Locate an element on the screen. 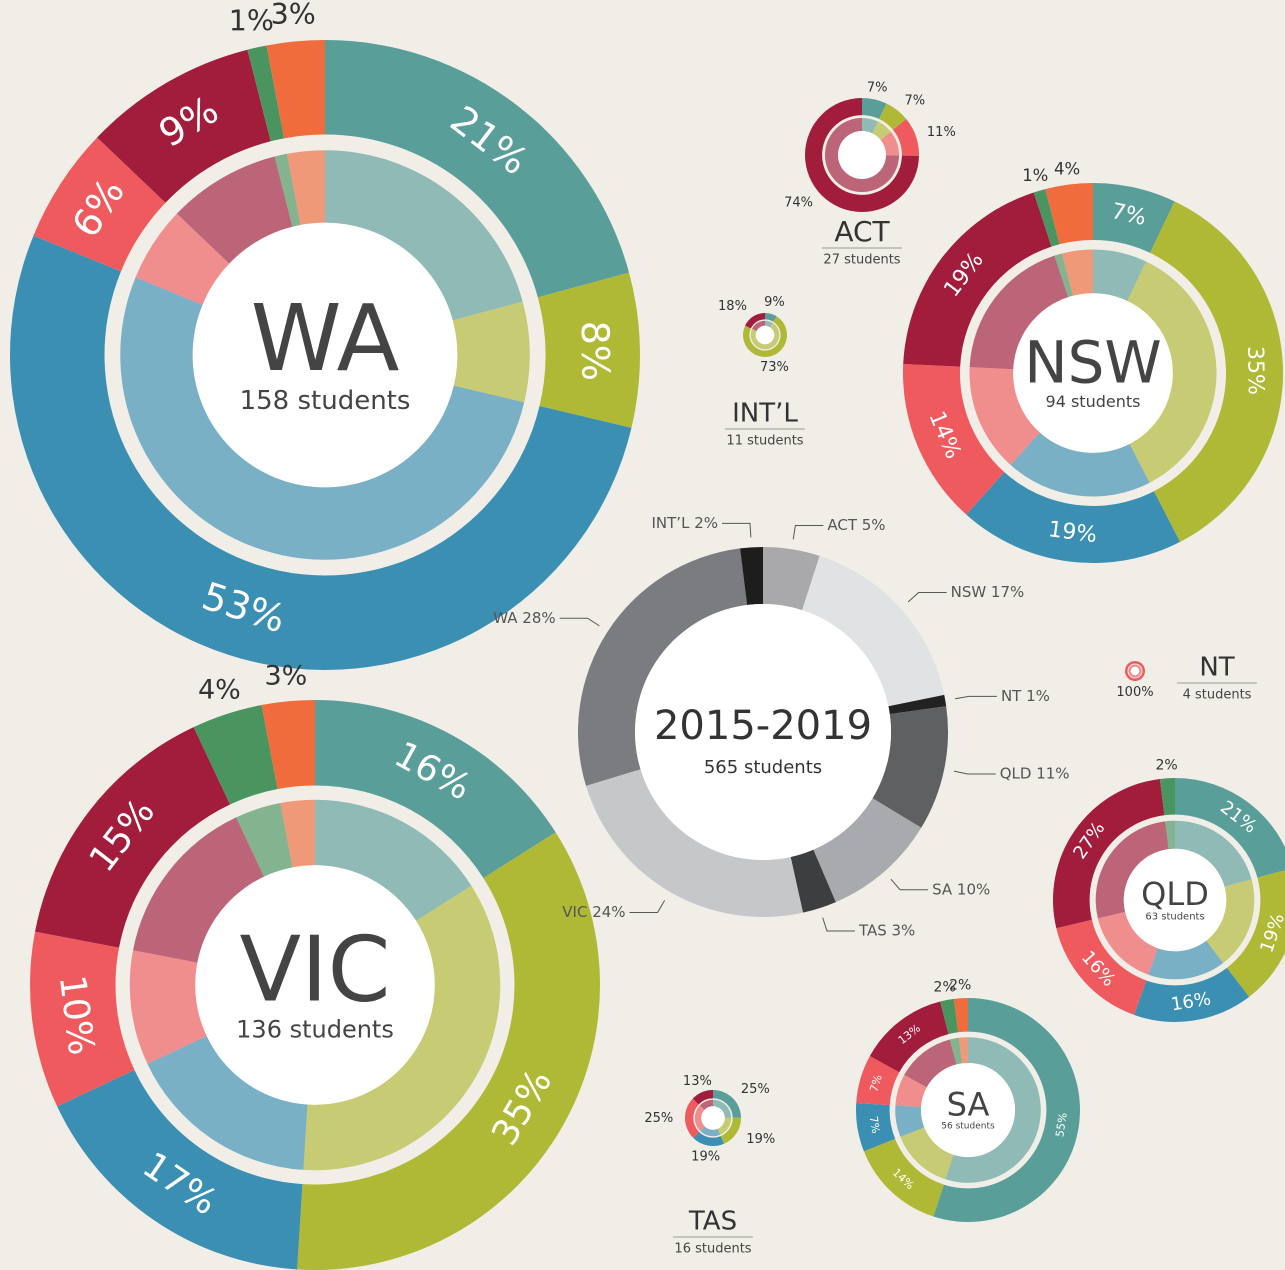 The height and width of the screenshot is (1270, 1285). region-title: ACT is located at coordinates (862, 231).